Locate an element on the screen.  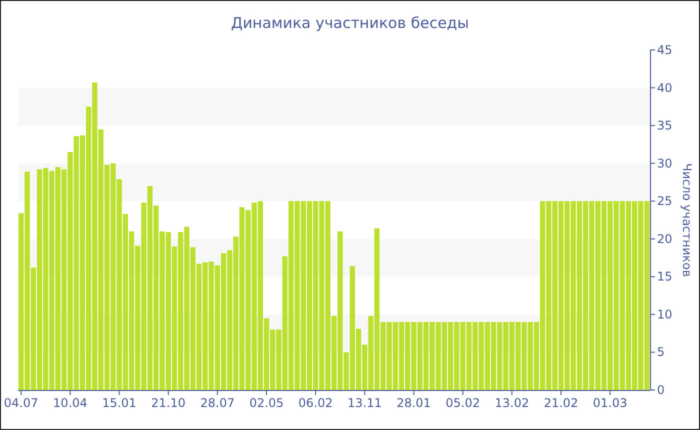
chart-title: Динамика участников беседы is located at coordinates (350, 23).